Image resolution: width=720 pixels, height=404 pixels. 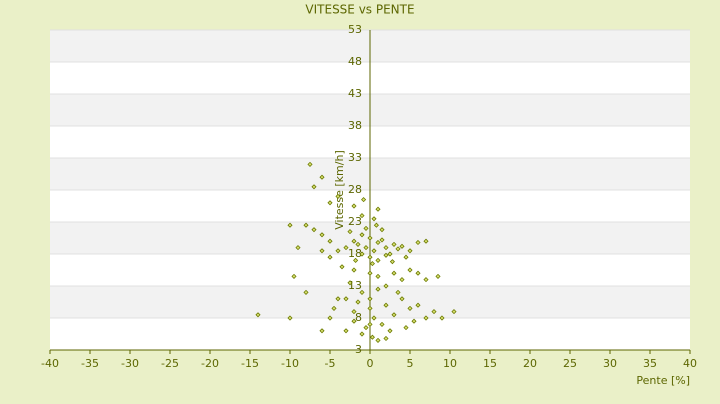 What do you see at coordinates (355, 221) in the screenshot?
I see `y-tick-label: 23` at bounding box center [355, 221].